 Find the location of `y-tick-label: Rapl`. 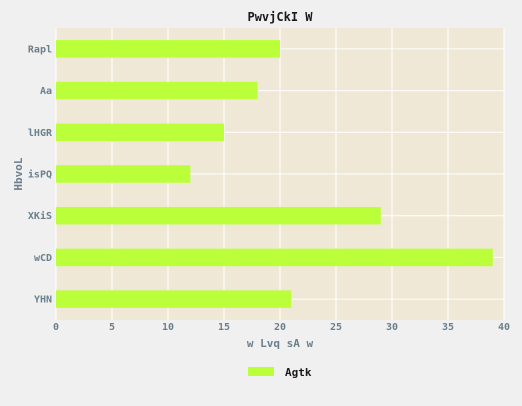

y-tick-label: Rapl is located at coordinates (40, 49).